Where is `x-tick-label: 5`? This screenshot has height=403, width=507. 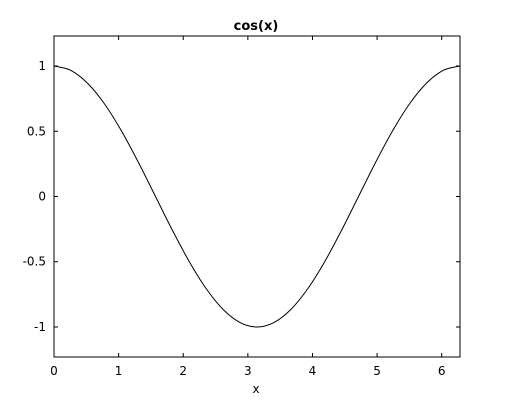
x-tick-label: 5 is located at coordinates (377, 371).